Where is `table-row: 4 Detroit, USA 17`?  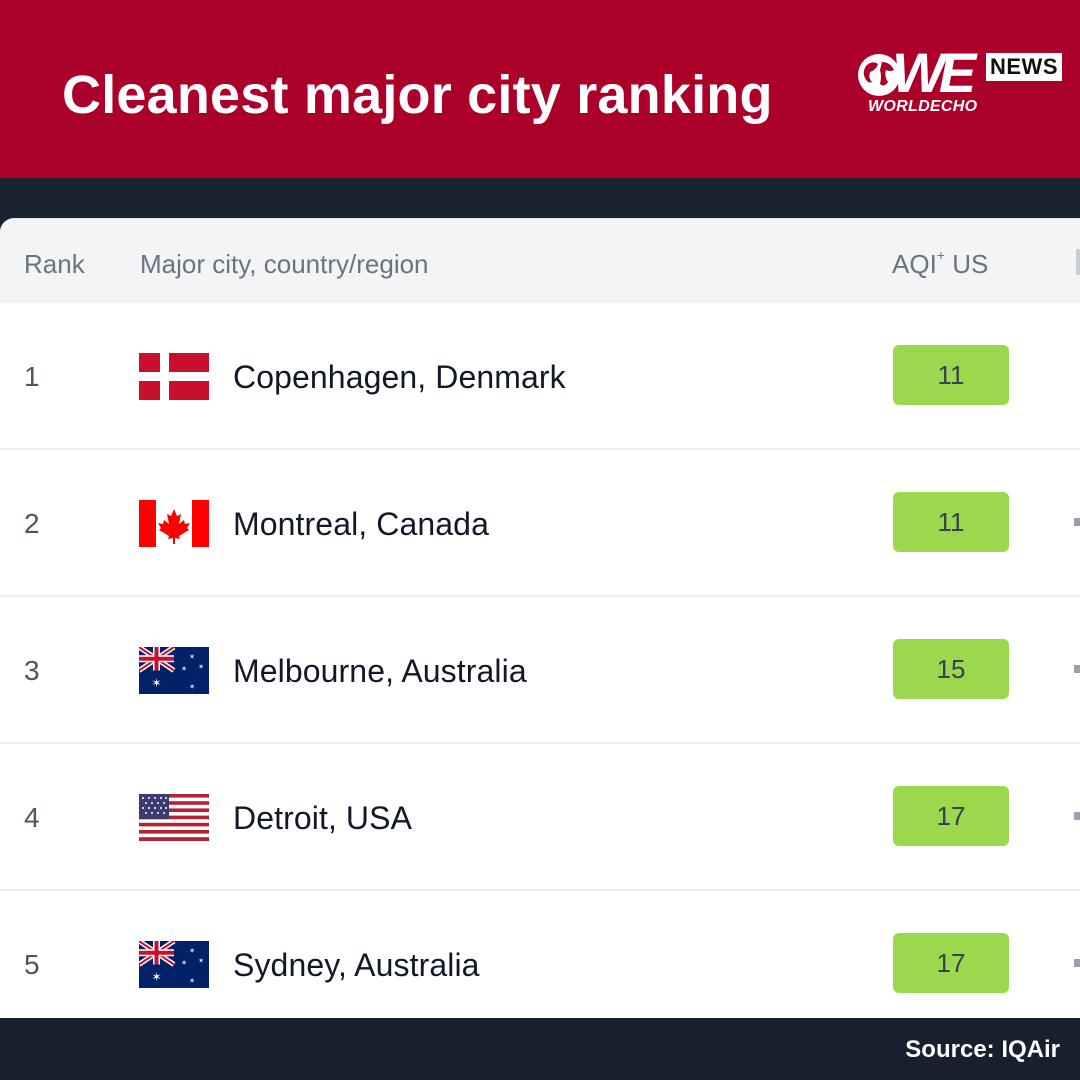
table-row: 4 Detroit, USA 17 is located at coordinates (540, 817).